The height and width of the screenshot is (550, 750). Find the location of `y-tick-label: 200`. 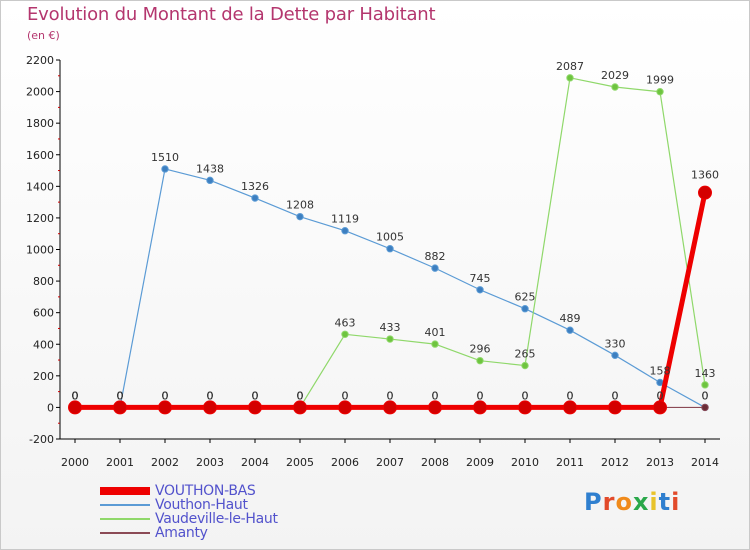

y-tick-label: 200 is located at coordinates (43, 376).